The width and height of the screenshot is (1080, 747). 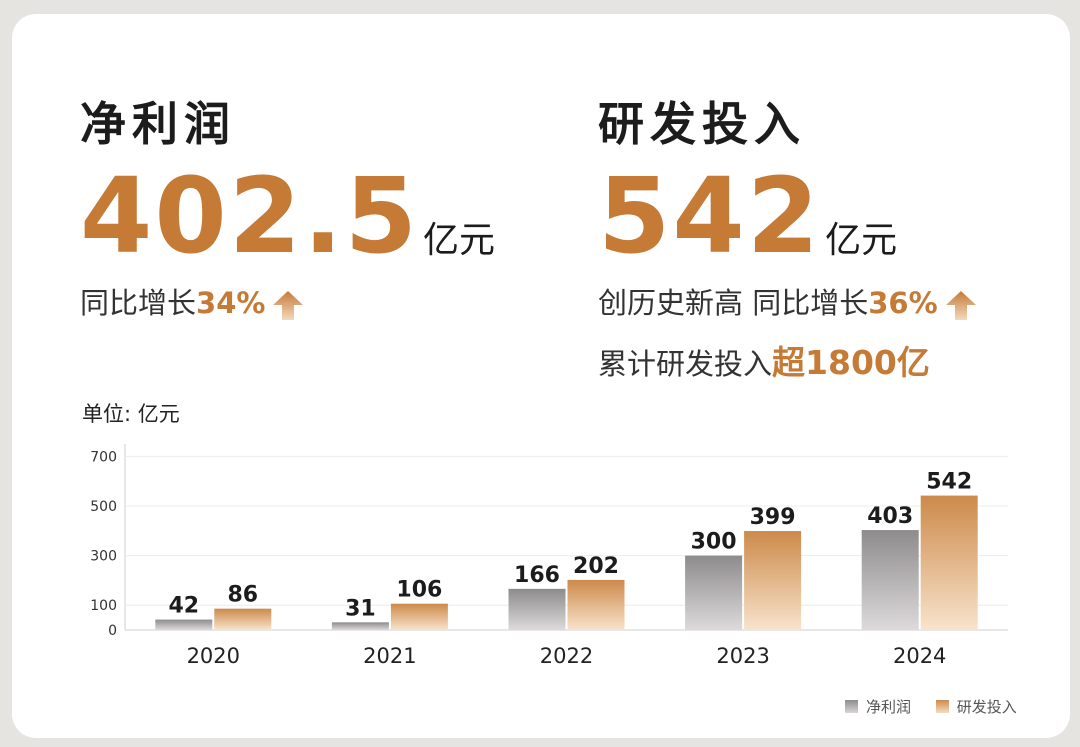 I want to click on profit-kpi: 净利润 402.5 亿元 同比增长34%, so click(x=287, y=205).